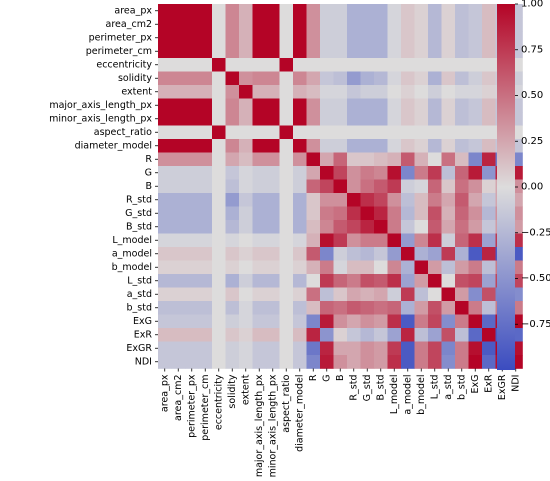 This screenshot has width=550, height=481. I want to click on x-tick-label: L_std, so click(434, 387).